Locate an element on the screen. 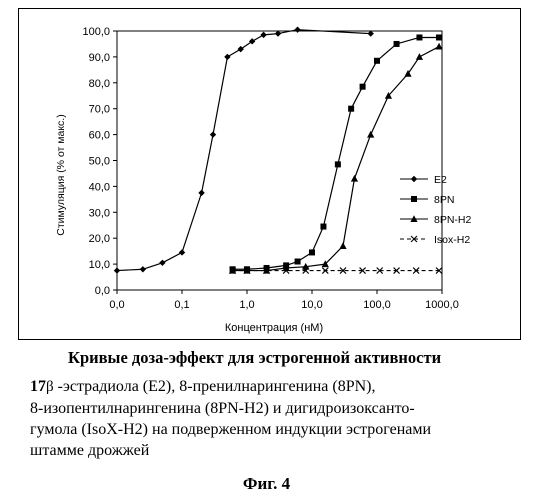 The width and height of the screenshot is (533, 500). y-tick-label: 100,0 is located at coordinates (96, 32).